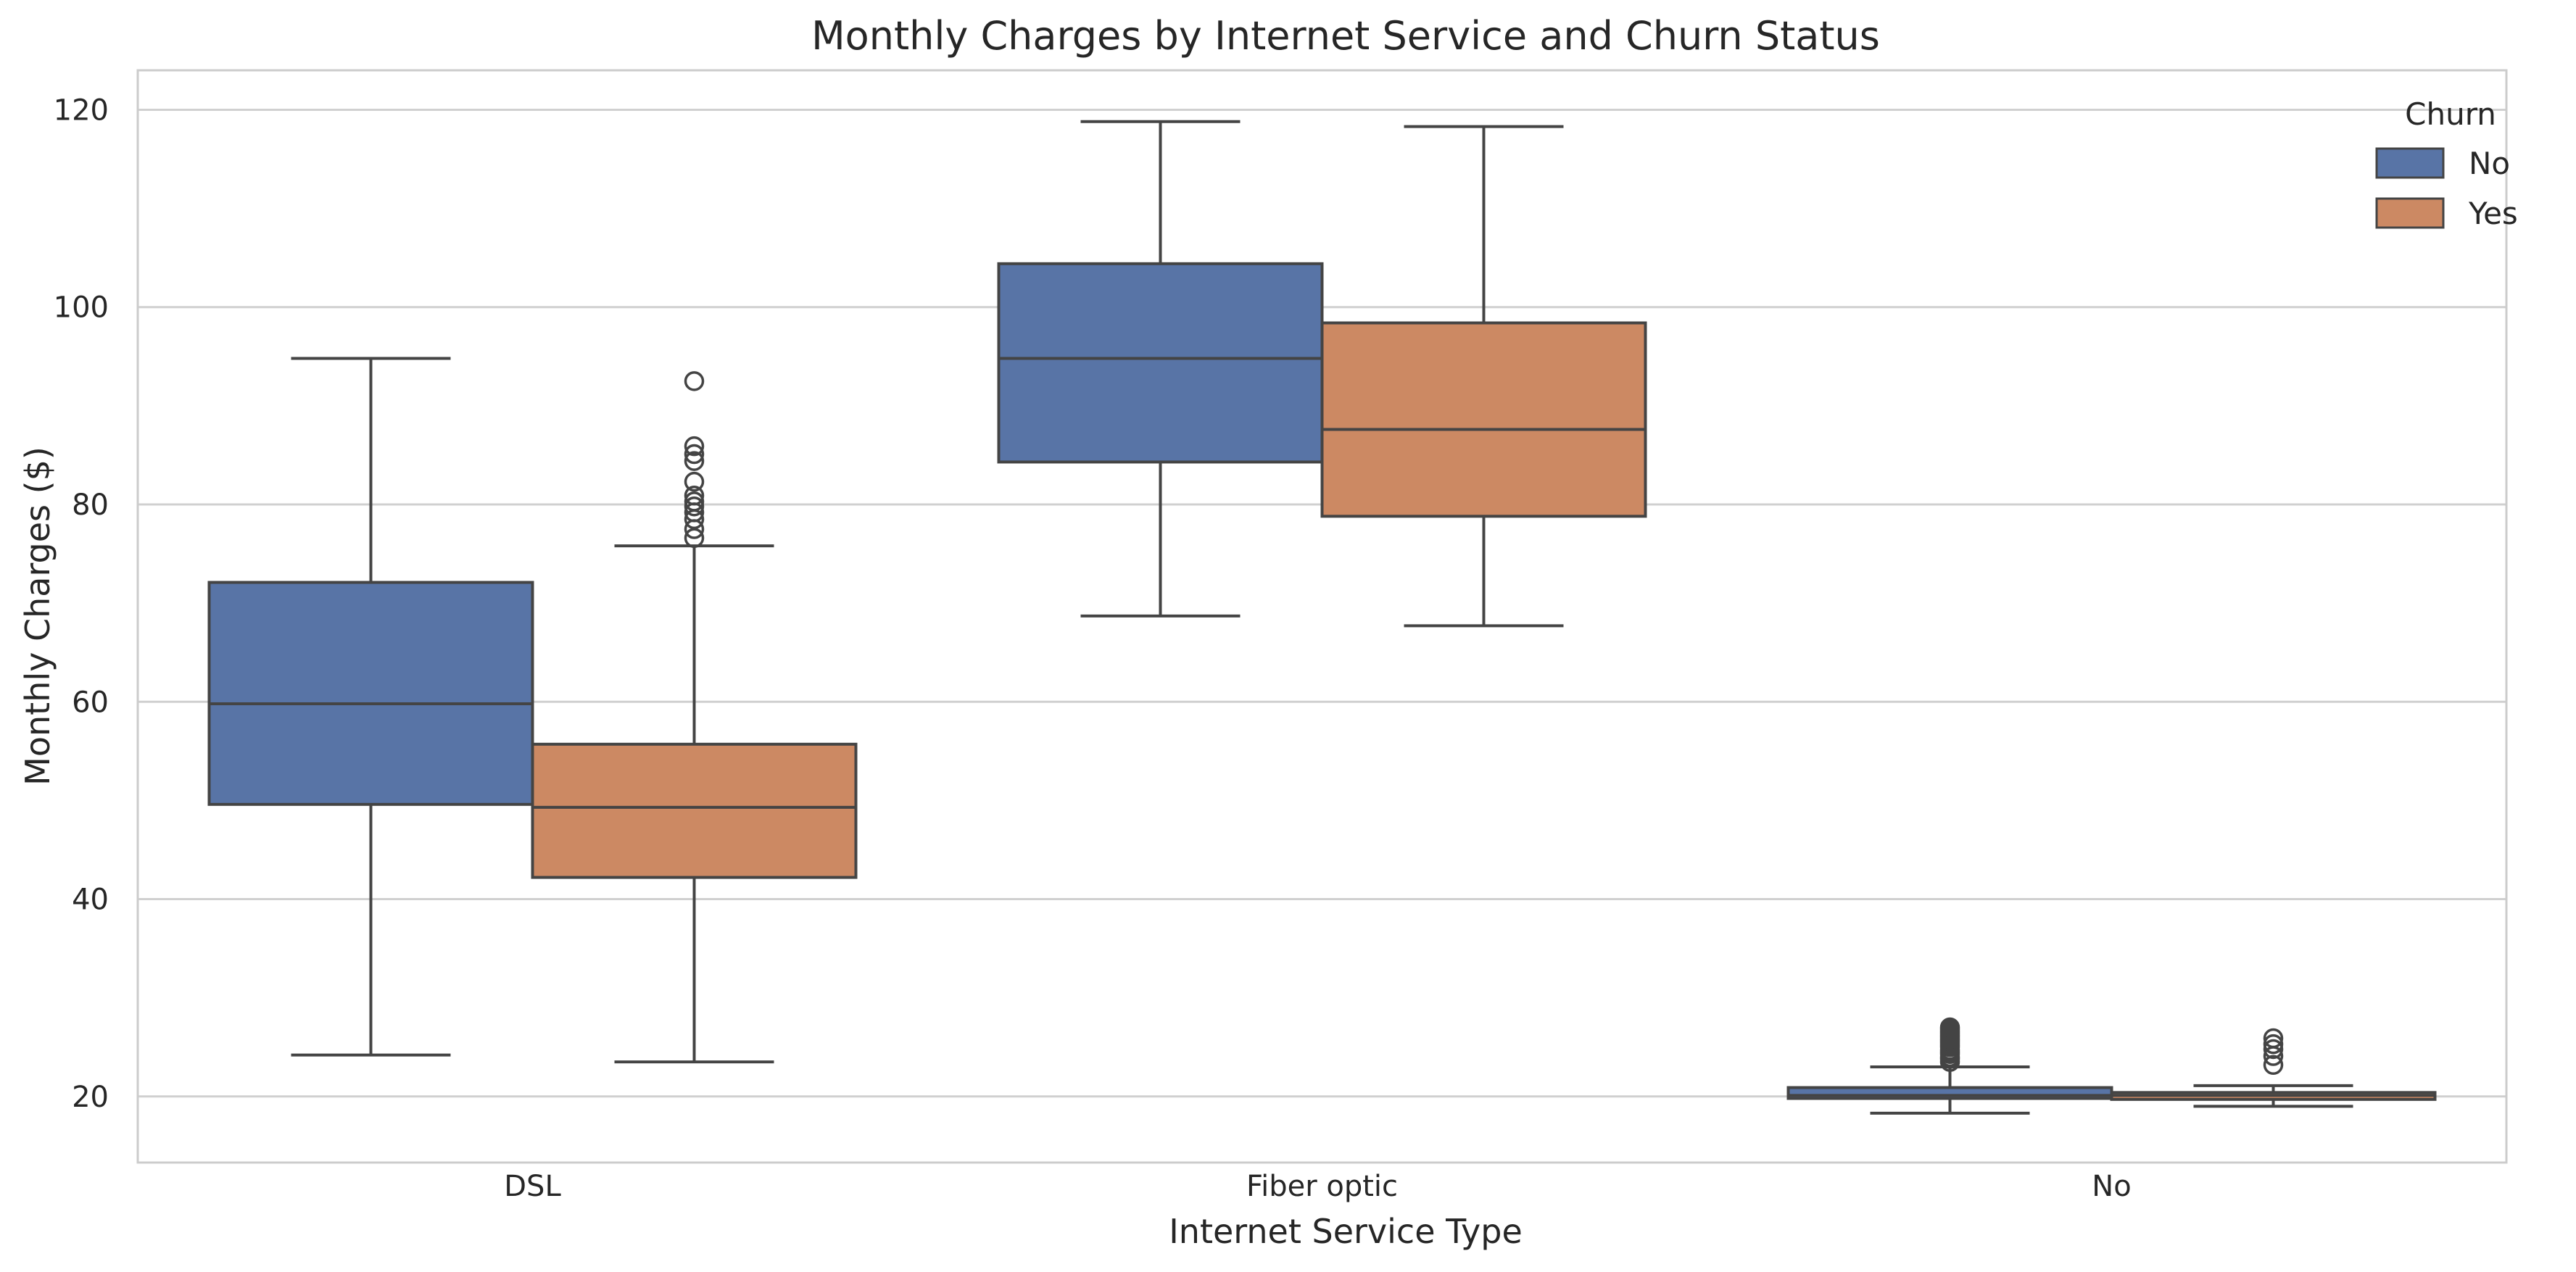  Describe the element at coordinates (90, 506) in the screenshot. I see `y-tick-label: 80` at that location.